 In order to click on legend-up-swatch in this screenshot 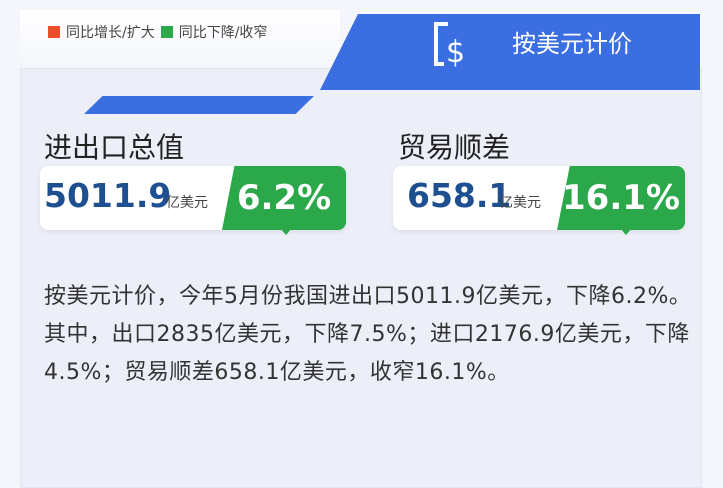, I will do `click(54, 32)`.